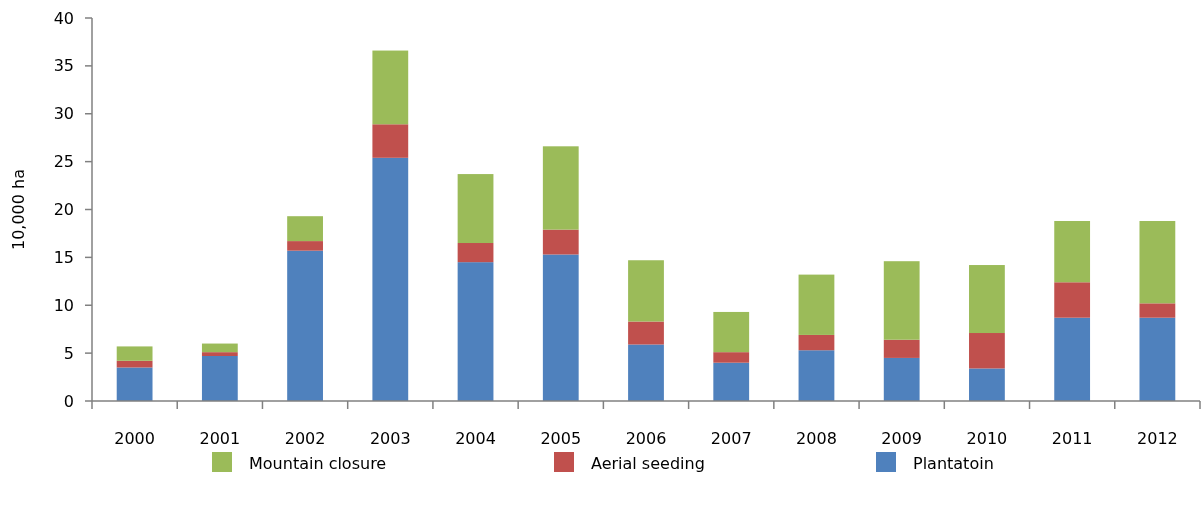 The image size is (1201, 506). Describe the element at coordinates (63, 305) in the screenshot. I see `y-tick-label: 10` at that location.